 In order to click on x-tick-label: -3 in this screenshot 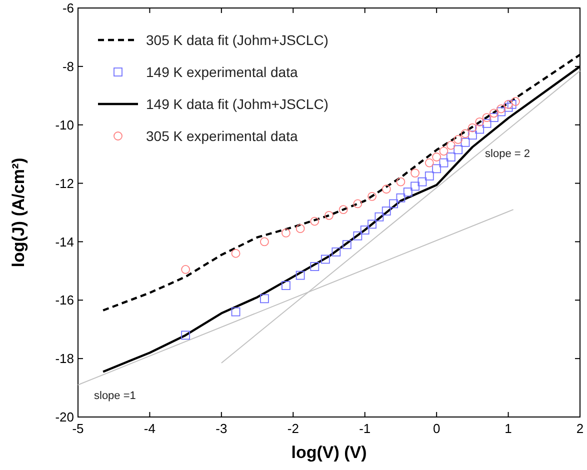, I will do `click(222, 428)`.